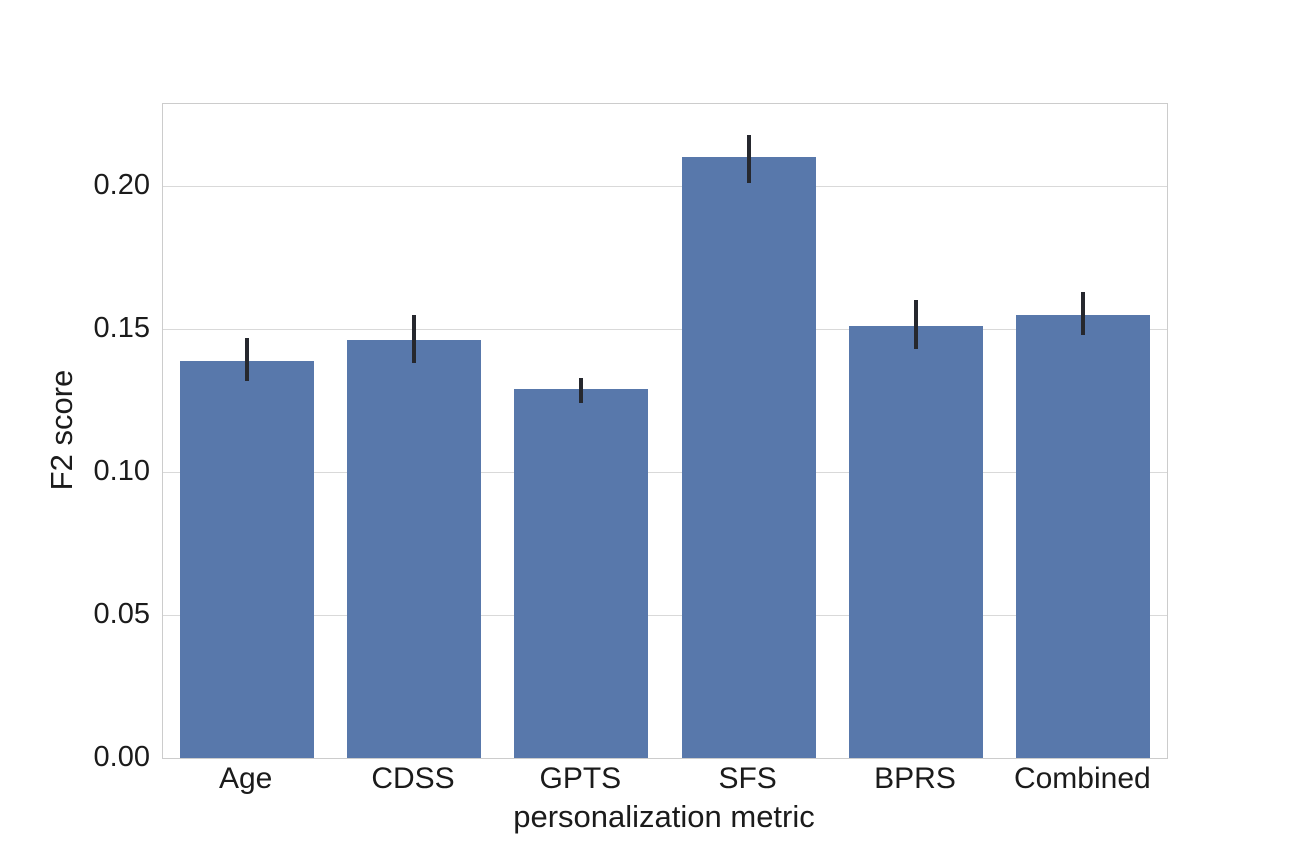 The image size is (1296, 864). What do you see at coordinates (1083, 313) in the screenshot?
I see `error-bar-combined` at bounding box center [1083, 313].